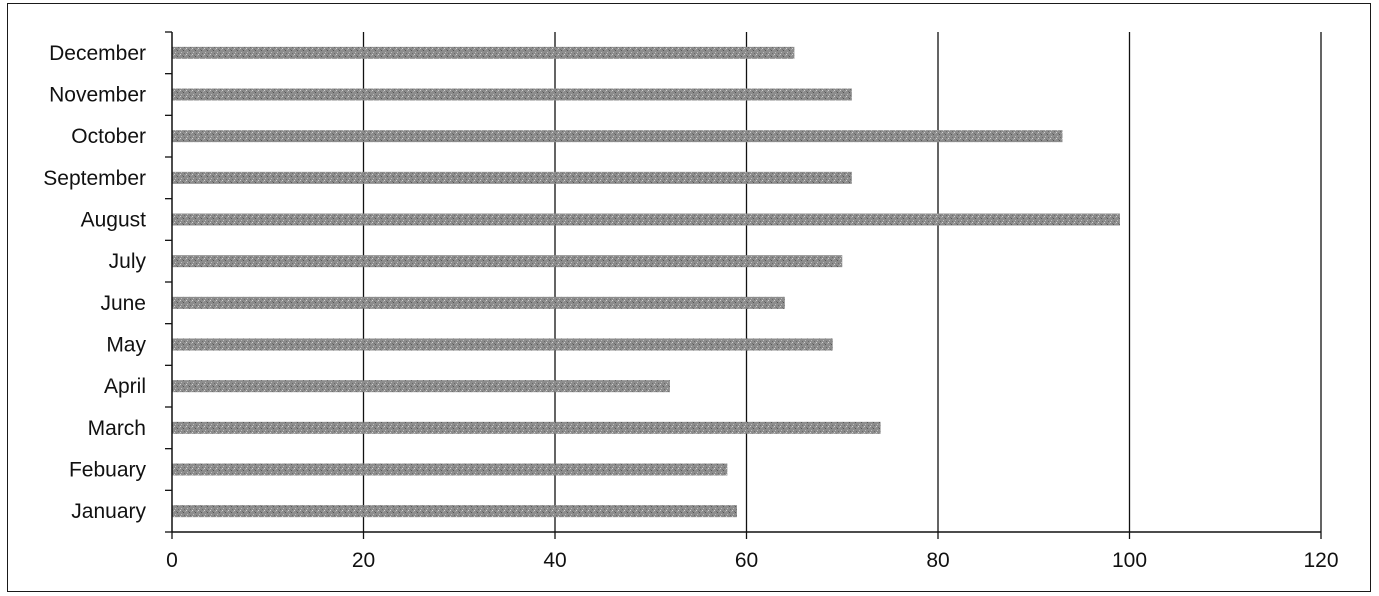 The height and width of the screenshot is (596, 1379). Describe the element at coordinates (117, 428) in the screenshot. I see `category-label: March` at that location.